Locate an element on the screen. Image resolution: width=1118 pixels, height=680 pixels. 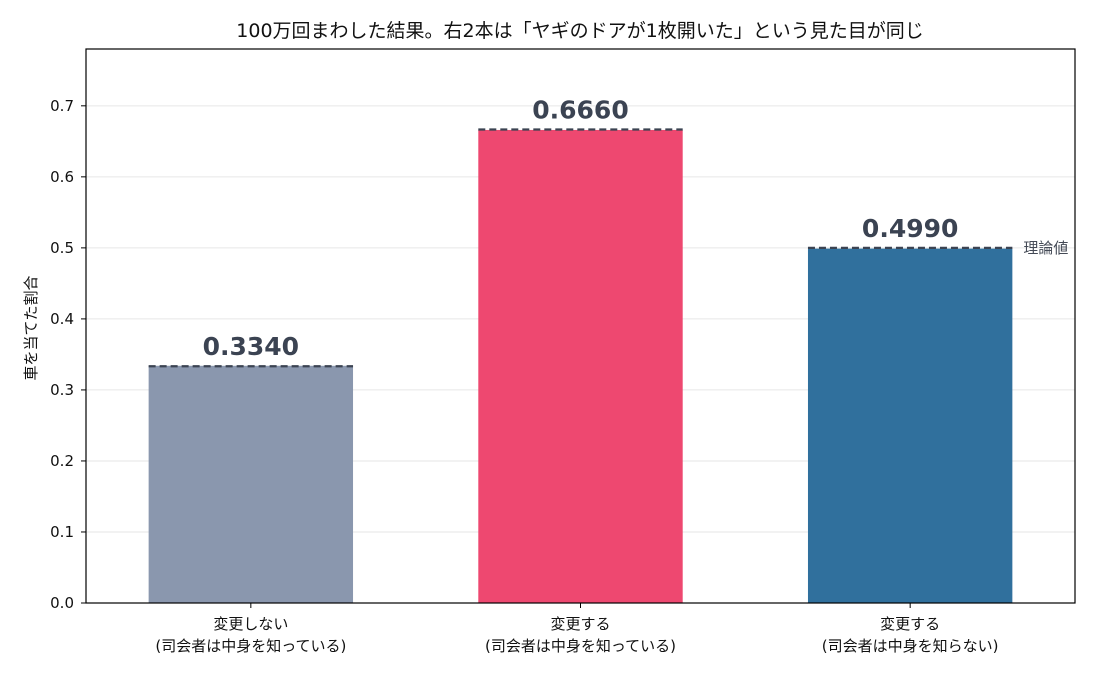
value-label: 0.3340 is located at coordinates (251, 346).